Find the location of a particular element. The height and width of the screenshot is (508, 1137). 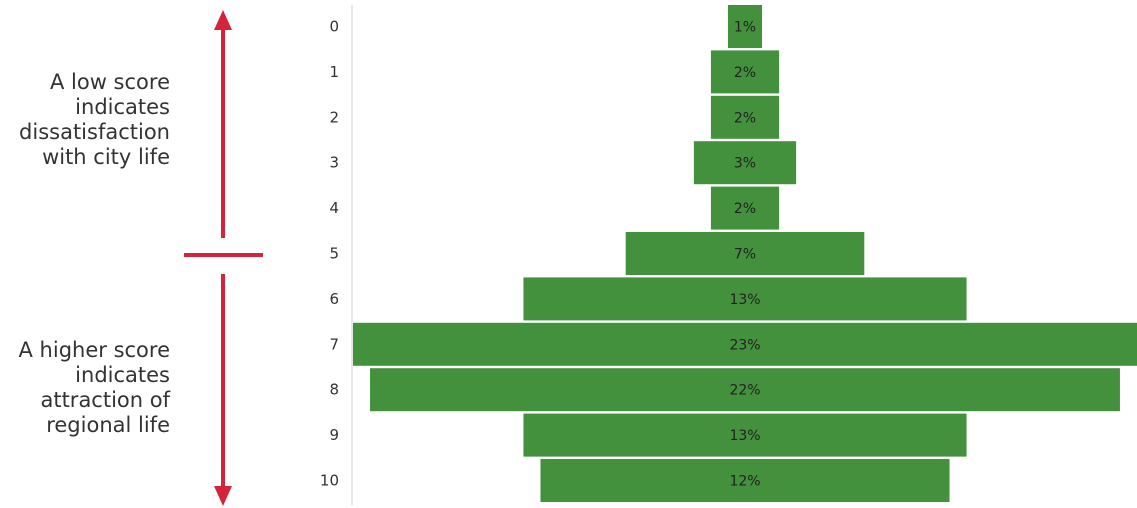

bar-value-label: 22% is located at coordinates (744, 391).